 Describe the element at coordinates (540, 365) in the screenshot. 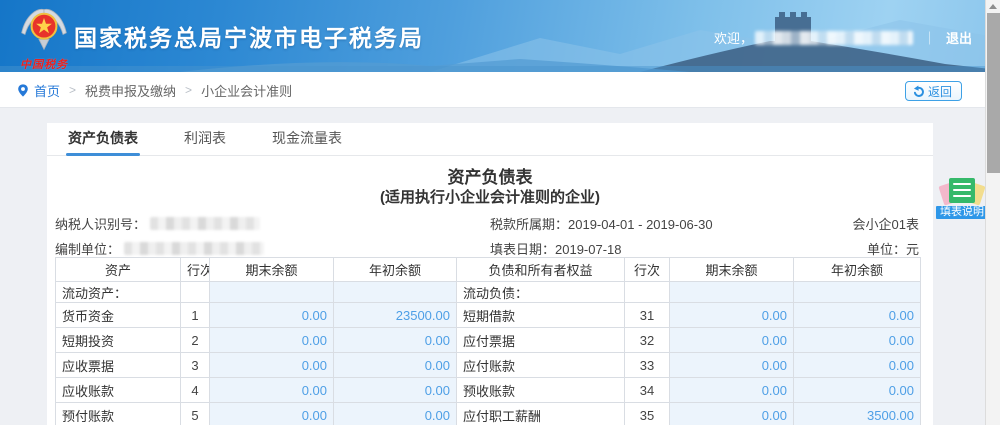

I see `liability-name: 应付账款` at that location.